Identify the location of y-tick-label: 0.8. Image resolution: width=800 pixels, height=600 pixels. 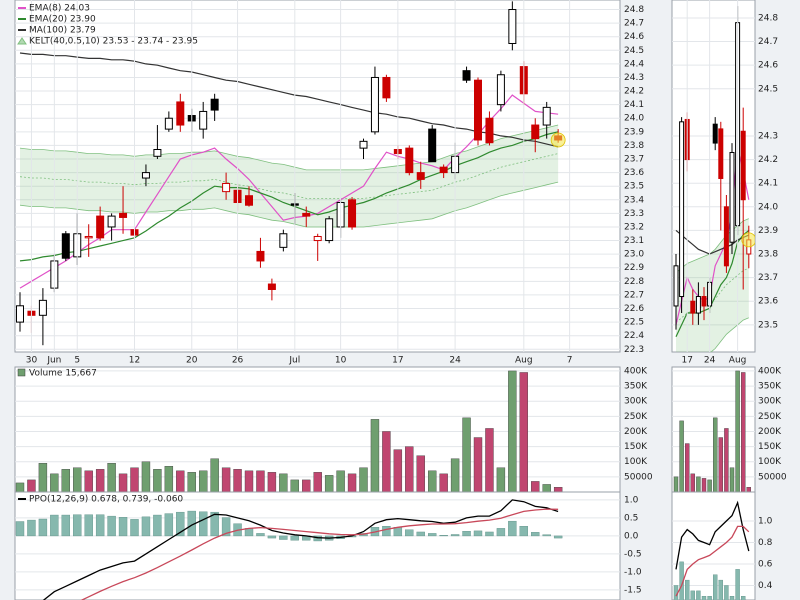
(765, 543).